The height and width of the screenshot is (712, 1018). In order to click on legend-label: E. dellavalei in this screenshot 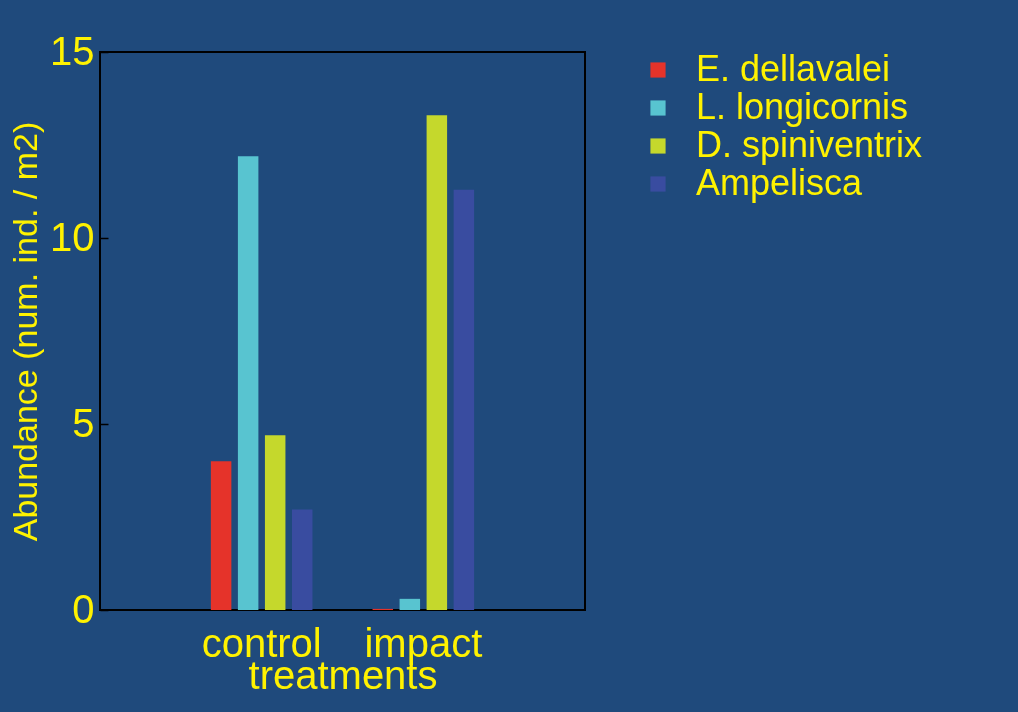, I will do `click(793, 68)`.